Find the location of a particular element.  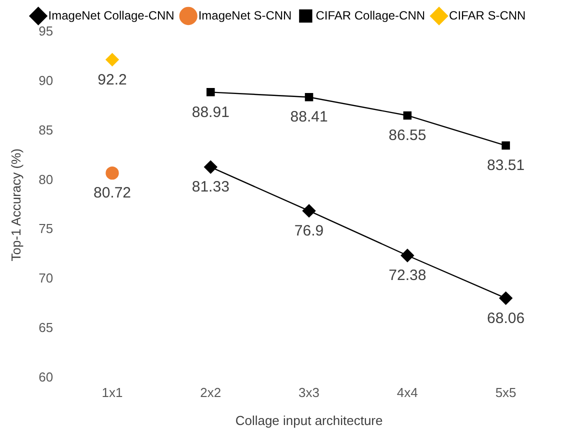

y-tick-label: 60 is located at coordinates (46, 376).